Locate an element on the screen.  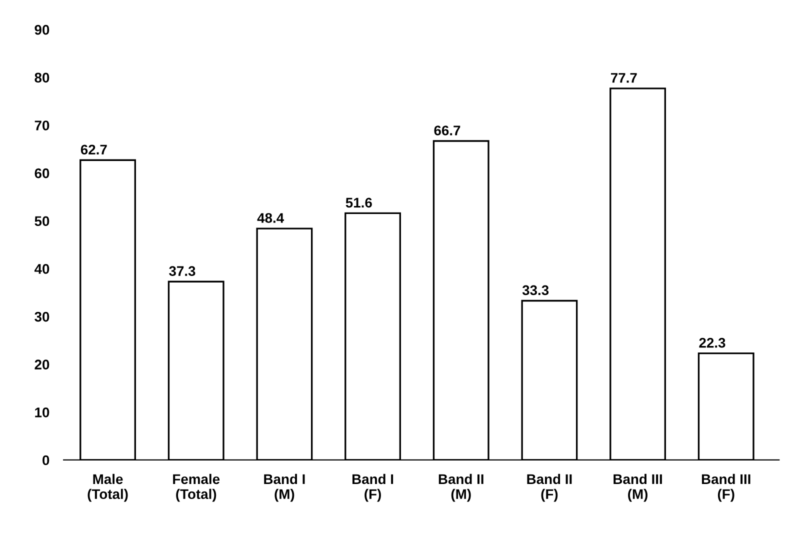
y-tick-label: 70 is located at coordinates (42, 125).